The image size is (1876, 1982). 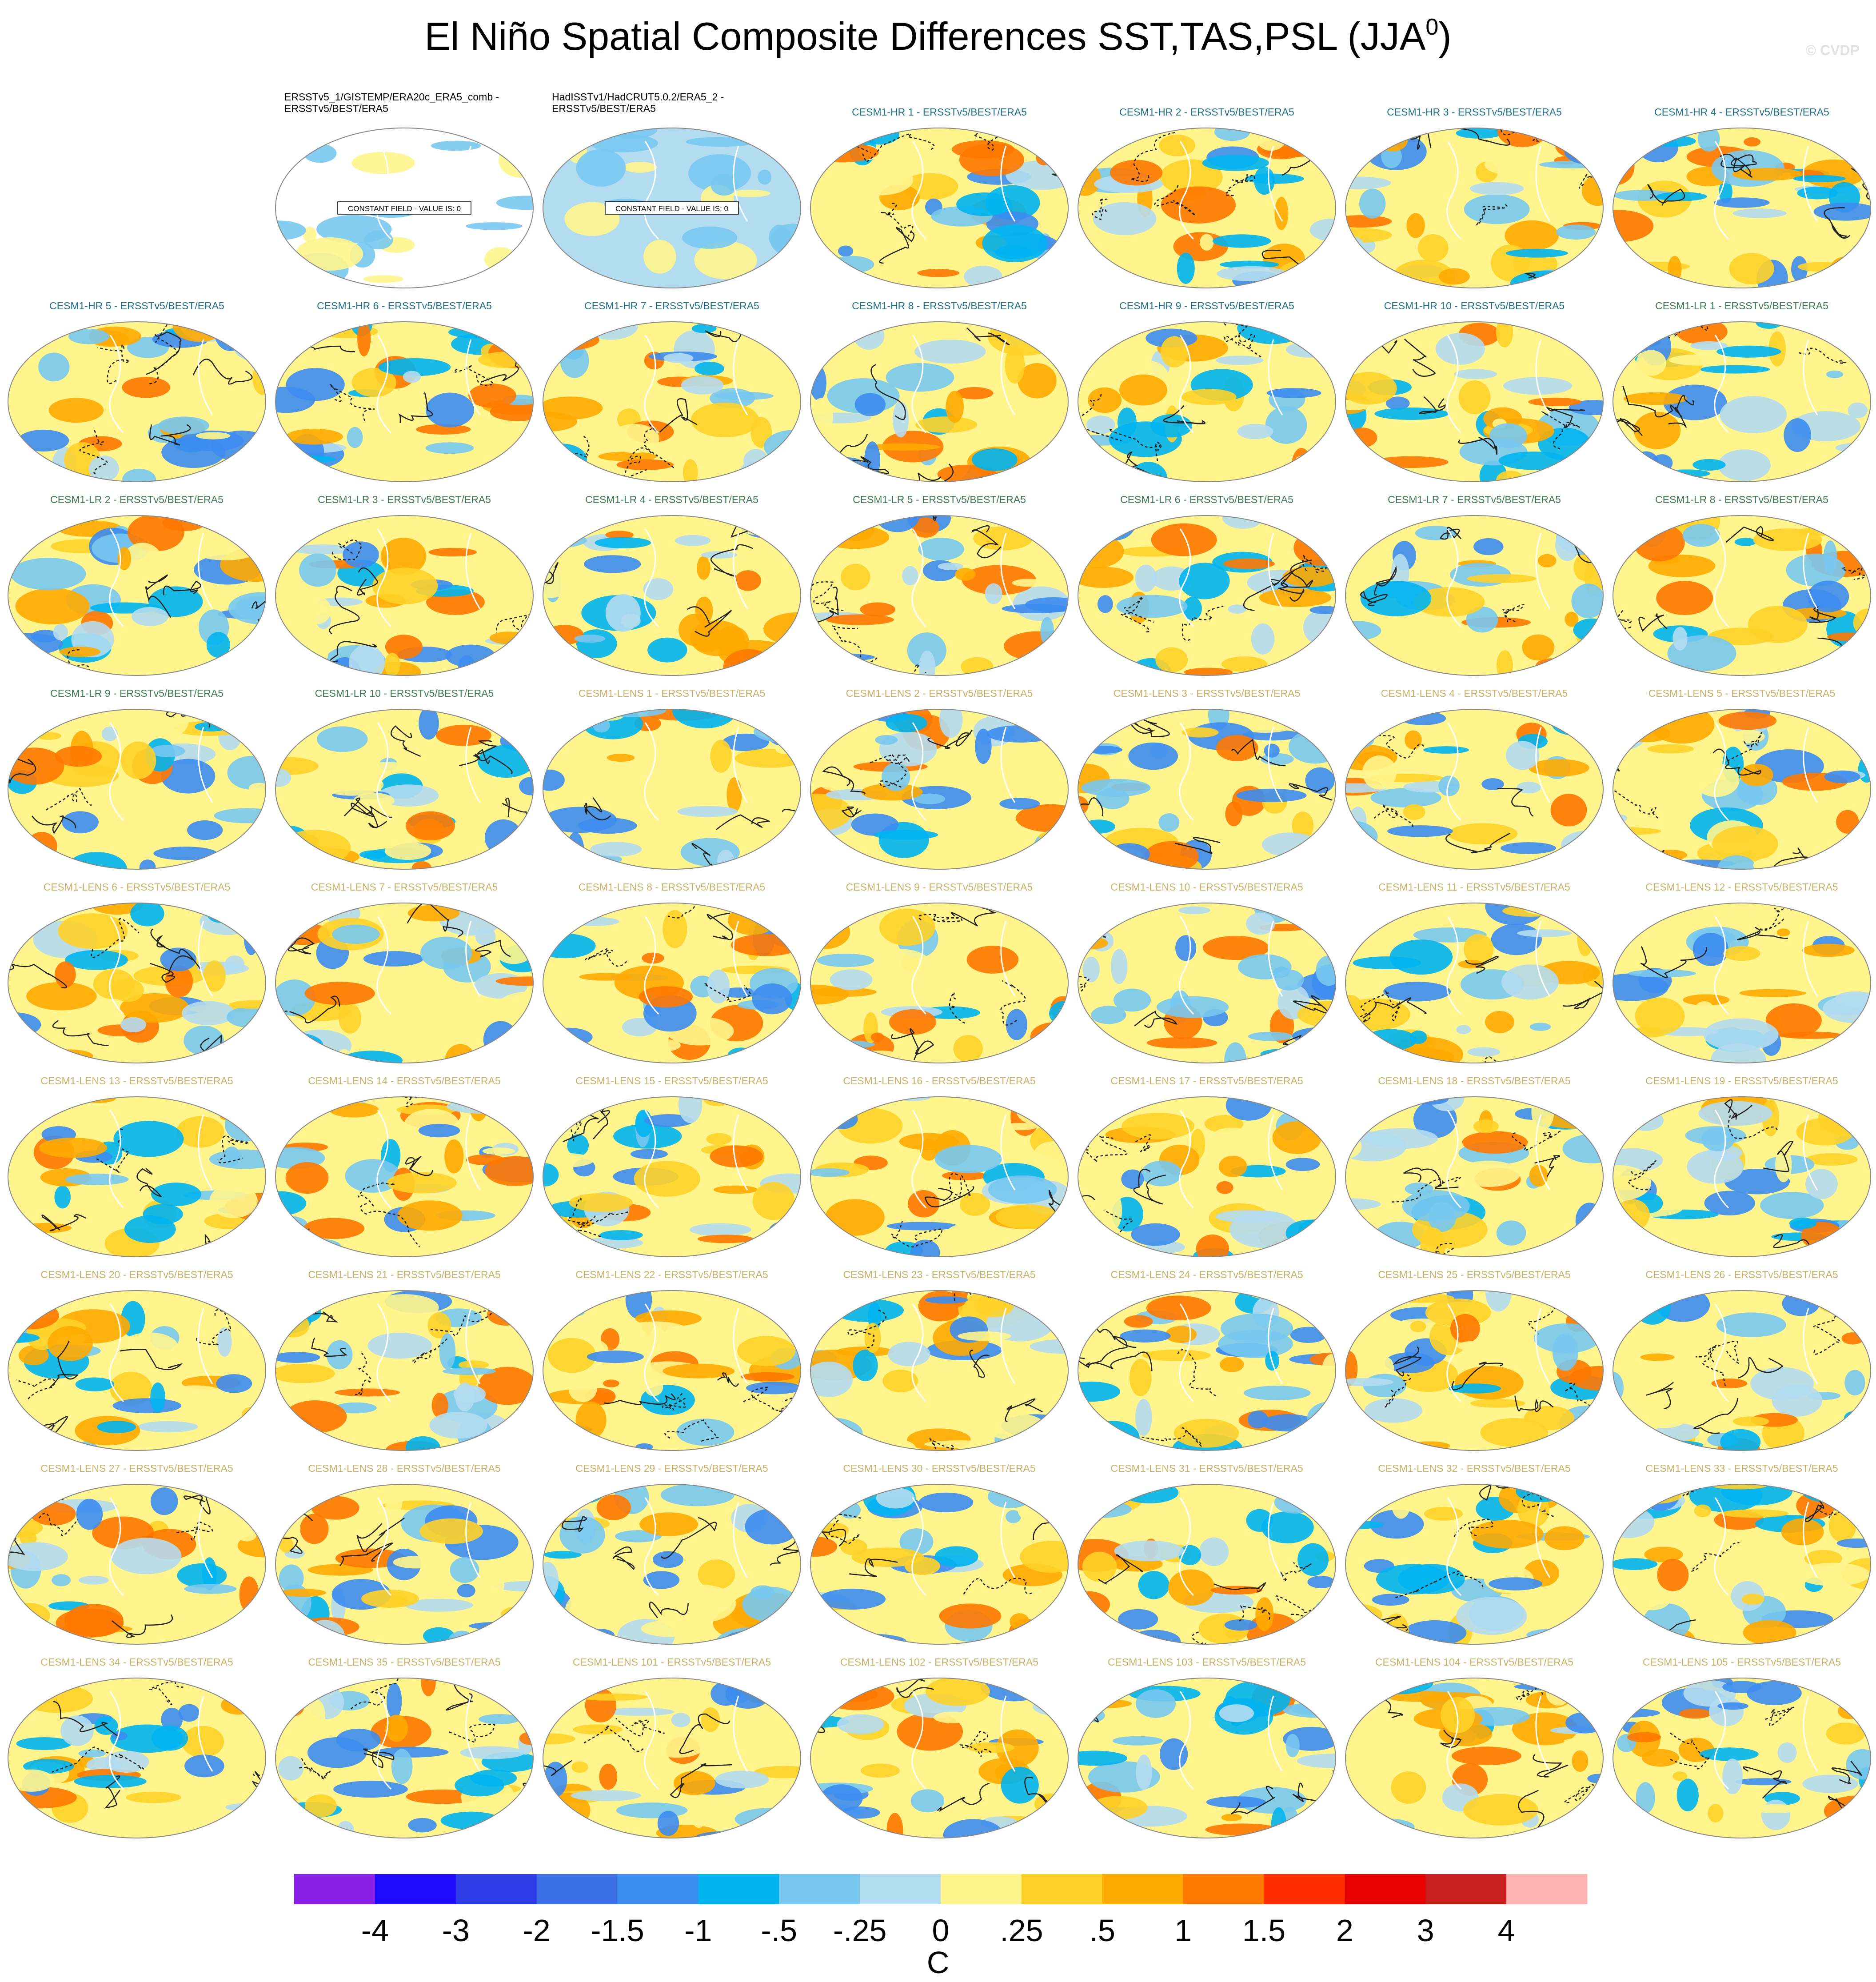 I want to click on panel-title: ERSSTv5_1/GISTEMP/ERA20c_ERA5_comb -, so click(x=391, y=97).